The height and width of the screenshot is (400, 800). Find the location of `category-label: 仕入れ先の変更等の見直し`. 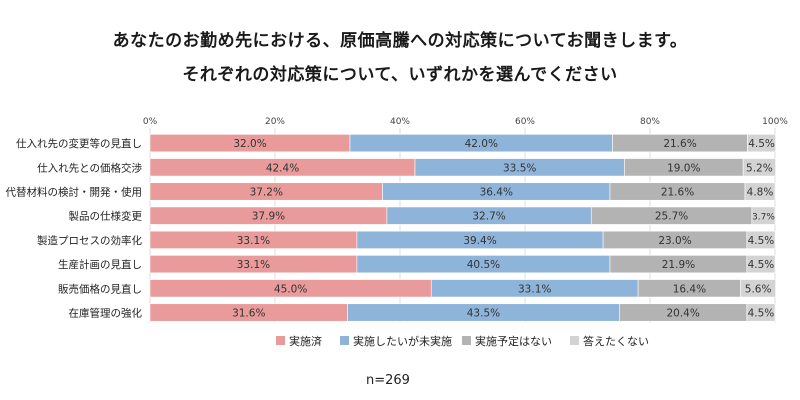

category-label: 仕入れ先の変更等の見直し is located at coordinates (79, 143).